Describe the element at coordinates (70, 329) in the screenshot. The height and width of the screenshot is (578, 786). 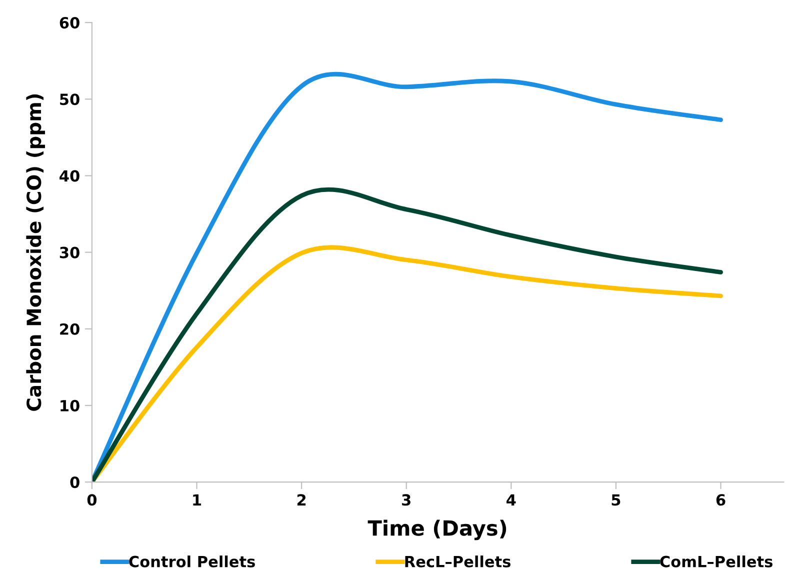
I see `y-tick-label: 20` at that location.